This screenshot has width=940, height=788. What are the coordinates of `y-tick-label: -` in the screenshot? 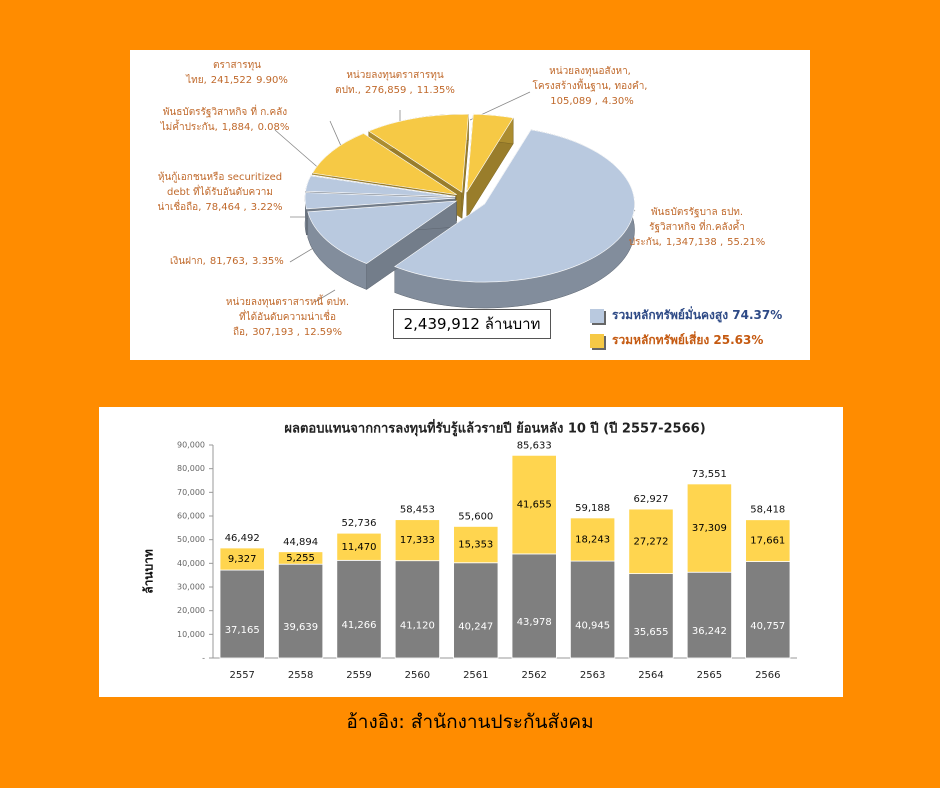 It's located at (203, 658).